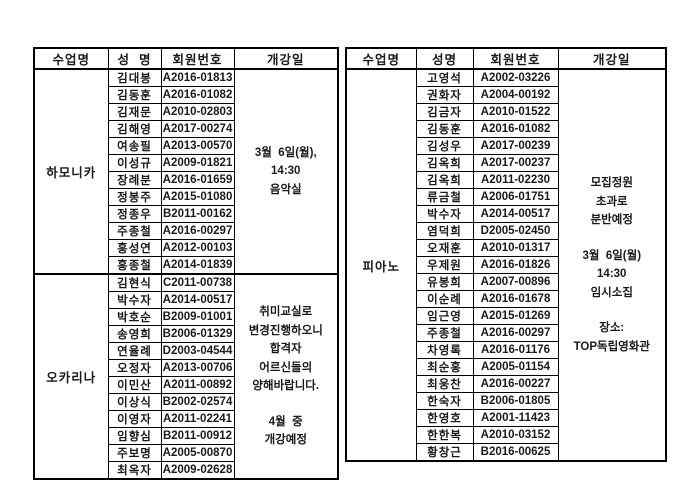 The width and height of the screenshot is (700, 494). I want to click on member-id-cell: A2017-00237, so click(515, 163).